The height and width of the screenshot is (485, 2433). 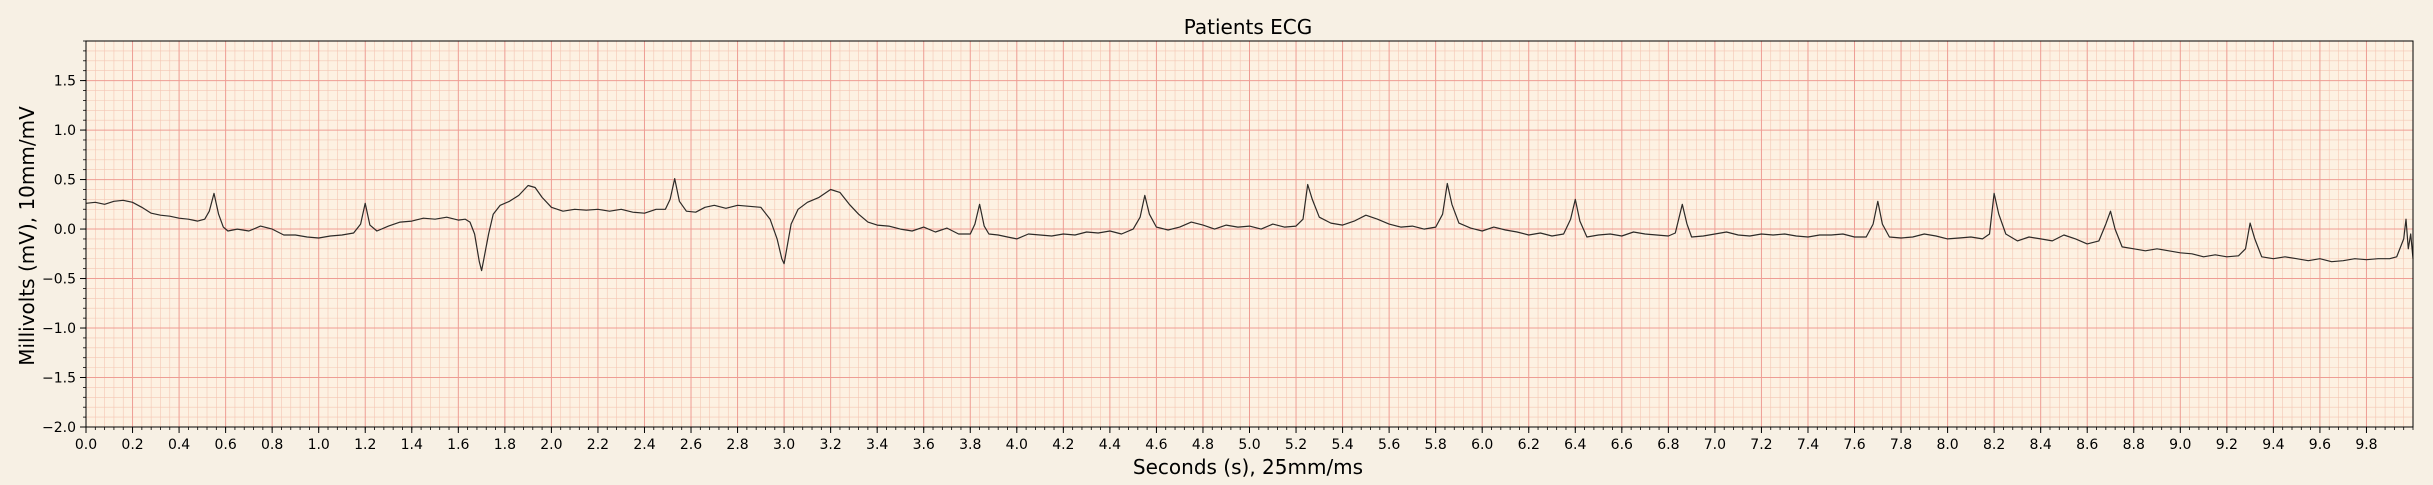 I want to click on y-tick-label: −2.0, so click(x=59, y=428).